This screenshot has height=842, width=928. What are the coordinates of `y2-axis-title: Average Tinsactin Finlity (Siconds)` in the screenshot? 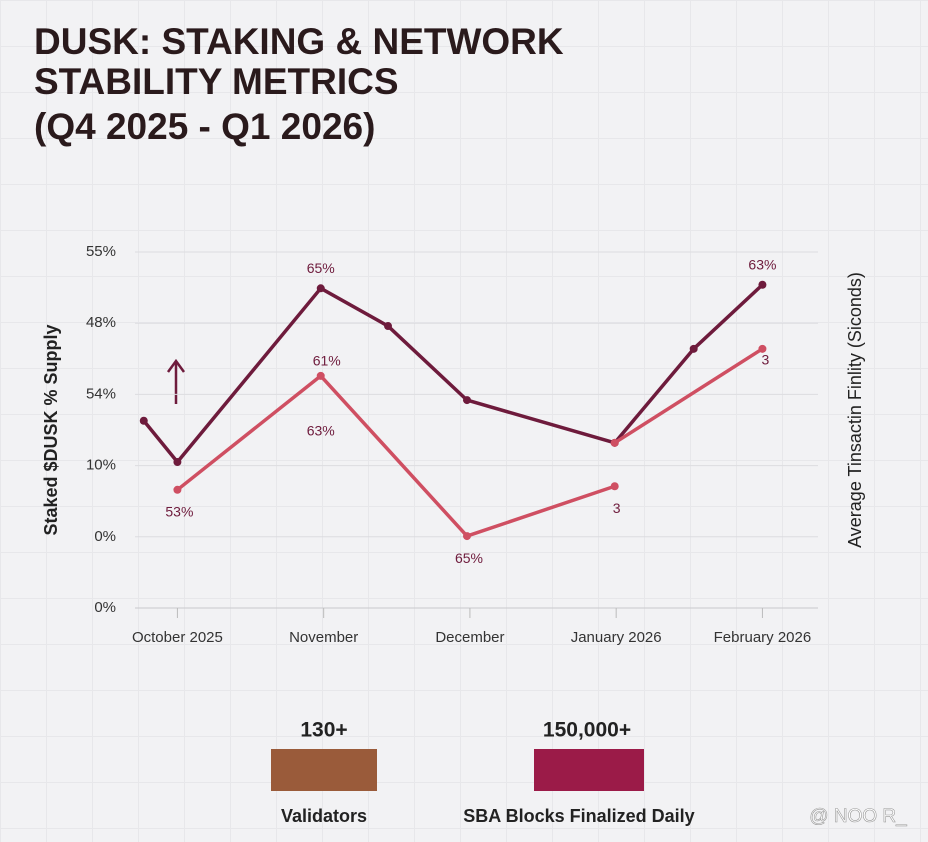 It's located at (855, 410).